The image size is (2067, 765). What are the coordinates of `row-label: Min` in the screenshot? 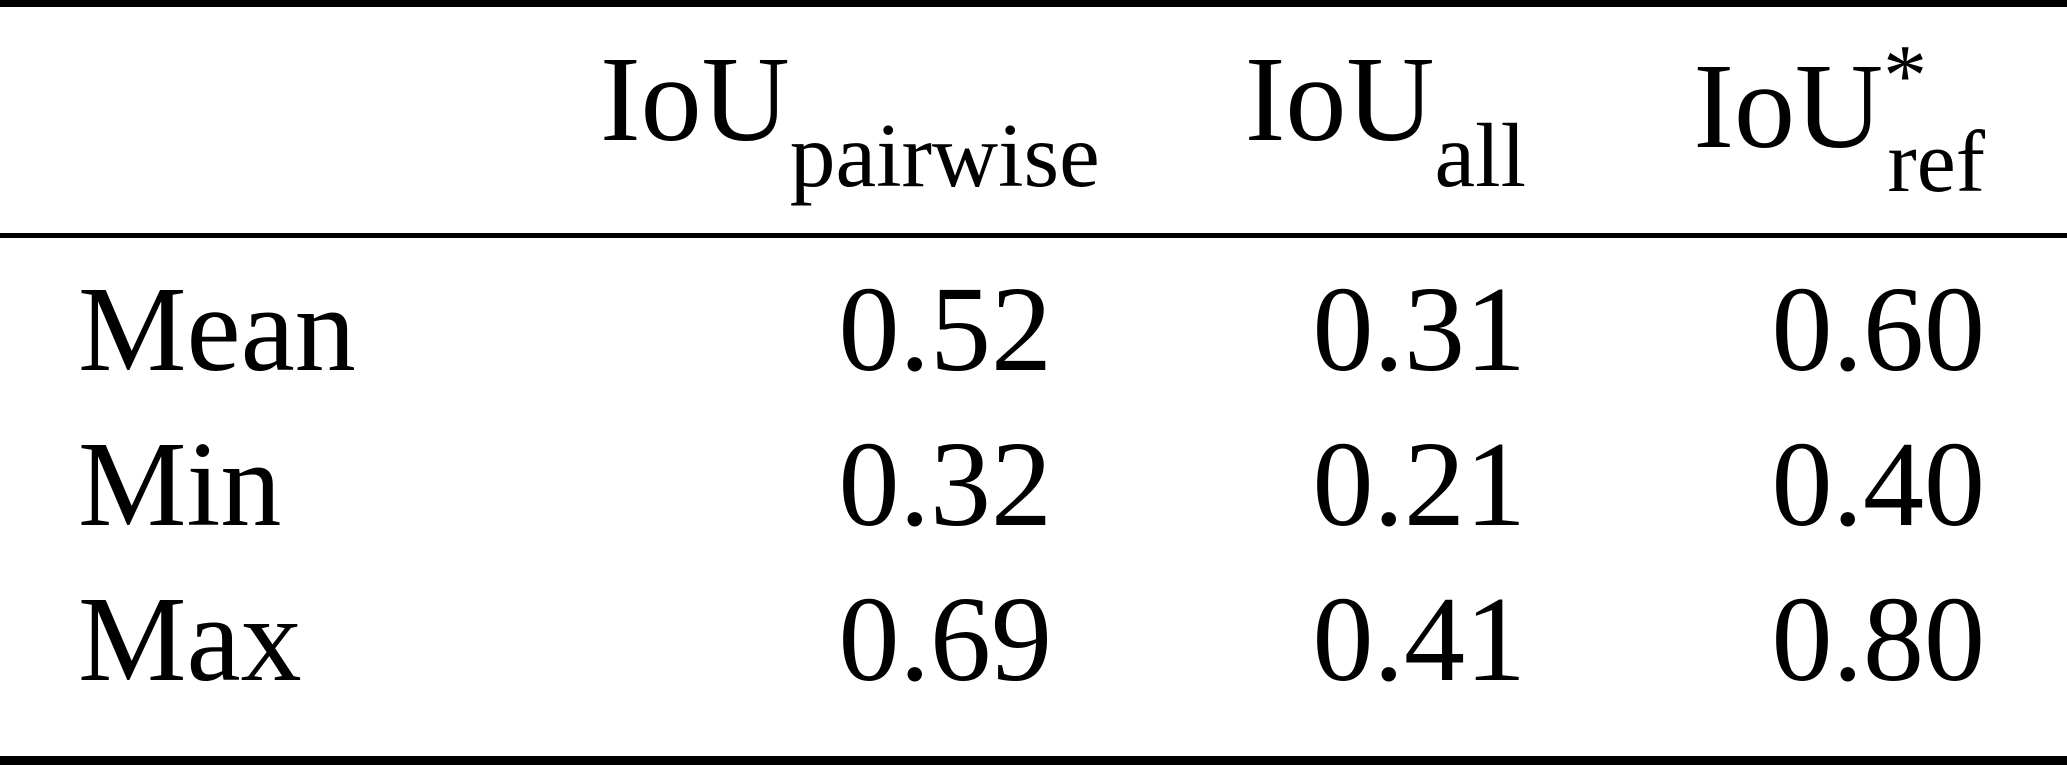 It's located at (180, 484).